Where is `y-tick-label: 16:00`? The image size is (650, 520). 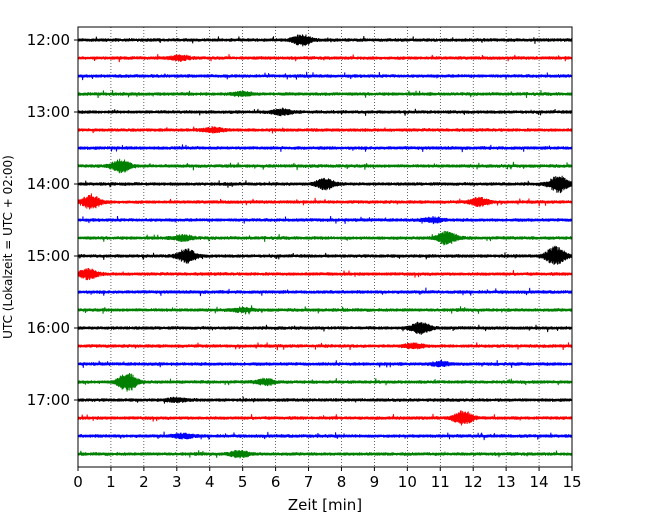
y-tick-label: 16:00 is located at coordinates (48, 328).